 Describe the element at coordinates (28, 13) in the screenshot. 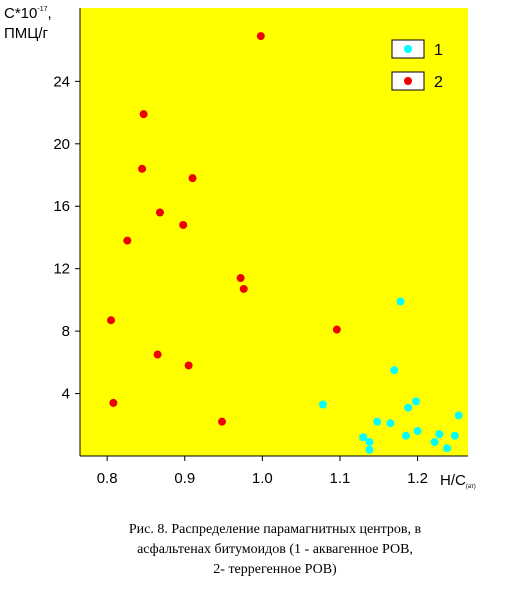

I see `y-axis-label: C*10-17,` at that location.